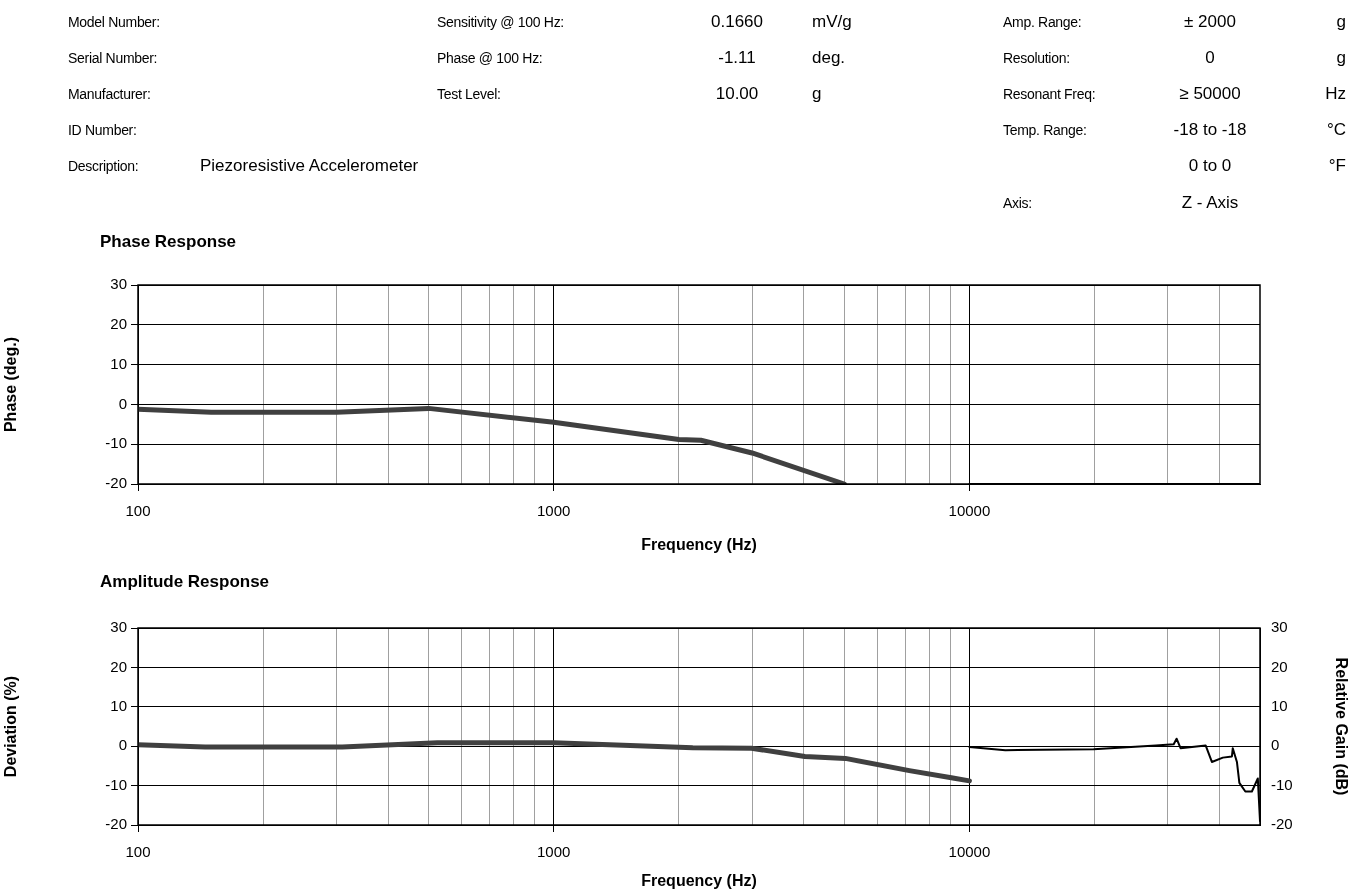 This screenshot has height=895, width=1352. I want to click on text: -18 to -18, so click(1210, 130).